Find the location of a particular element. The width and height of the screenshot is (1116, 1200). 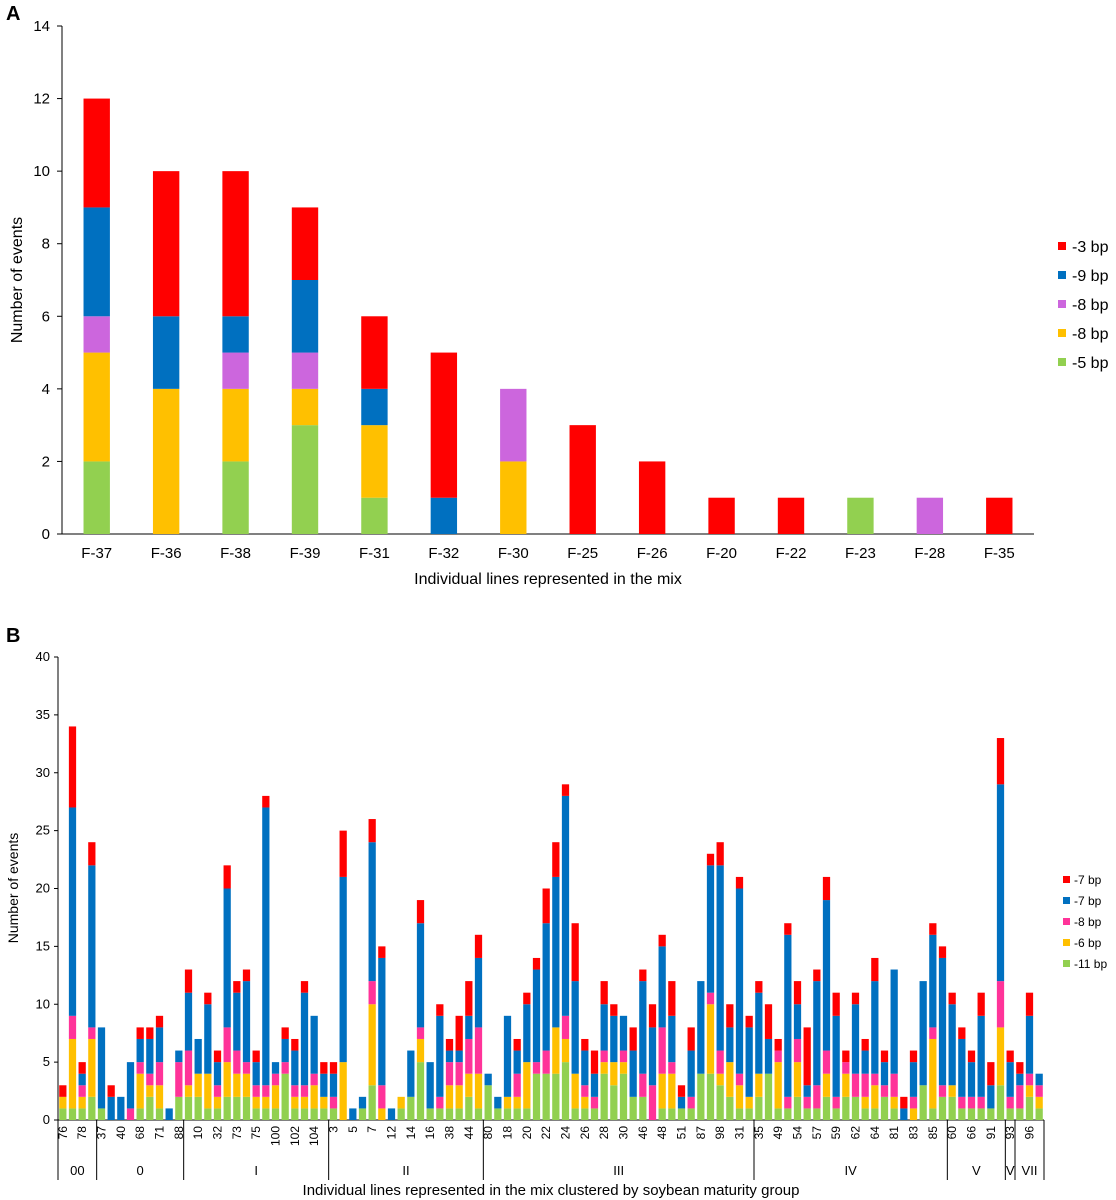

panel-b-group-label: IV is located at coordinates (851, 1170).